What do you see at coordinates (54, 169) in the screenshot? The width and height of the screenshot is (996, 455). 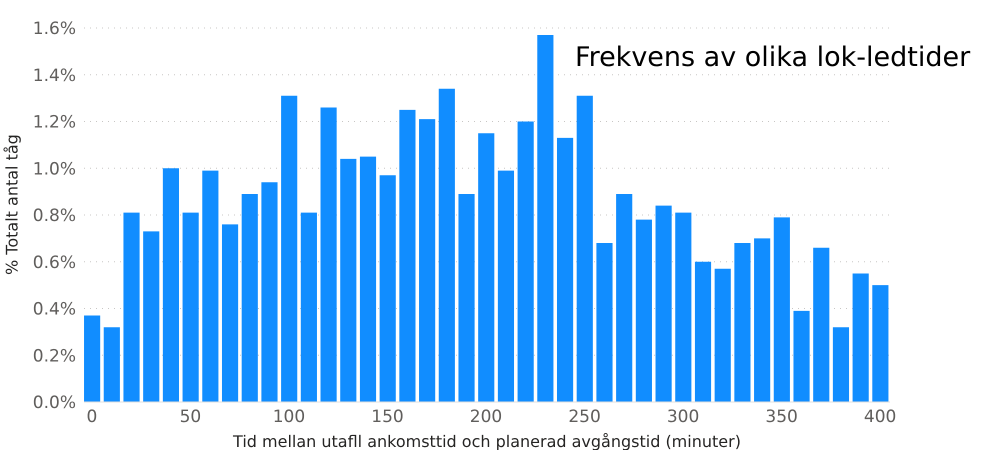 I see `y-tick-label: 1.0%` at bounding box center [54, 169].